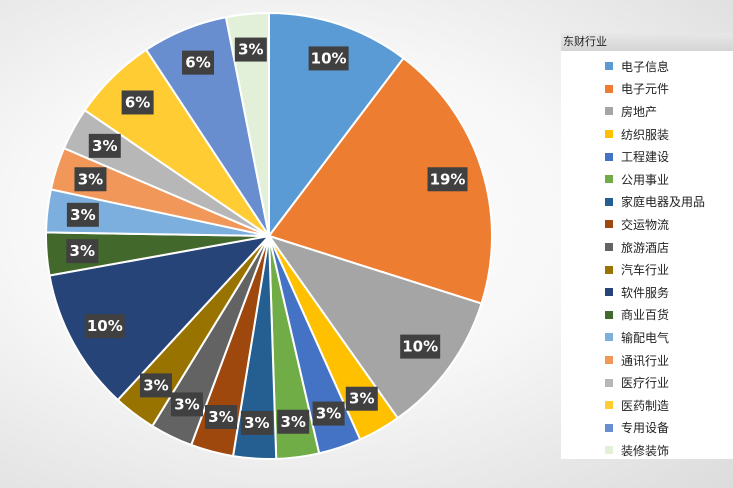 The width and height of the screenshot is (733, 488). I want to click on legend-item: 纺织服装, so click(647, 134).